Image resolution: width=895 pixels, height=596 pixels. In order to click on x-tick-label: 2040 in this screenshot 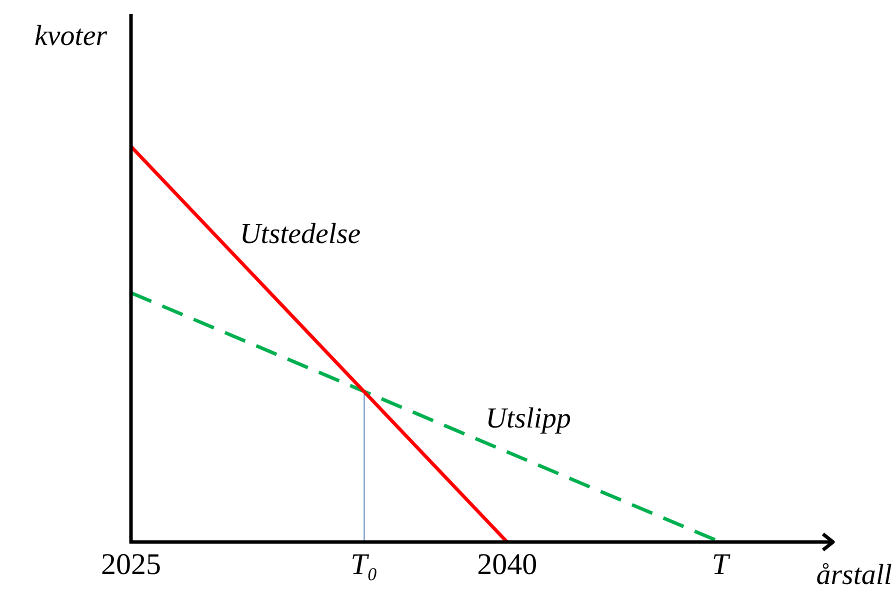, I will do `click(507, 564)`.